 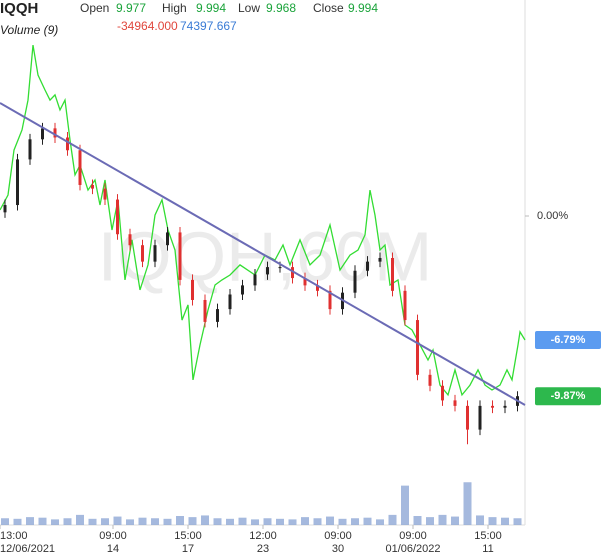 I want to click on x-tick-date: 01/06/2022, so click(x=412, y=549).